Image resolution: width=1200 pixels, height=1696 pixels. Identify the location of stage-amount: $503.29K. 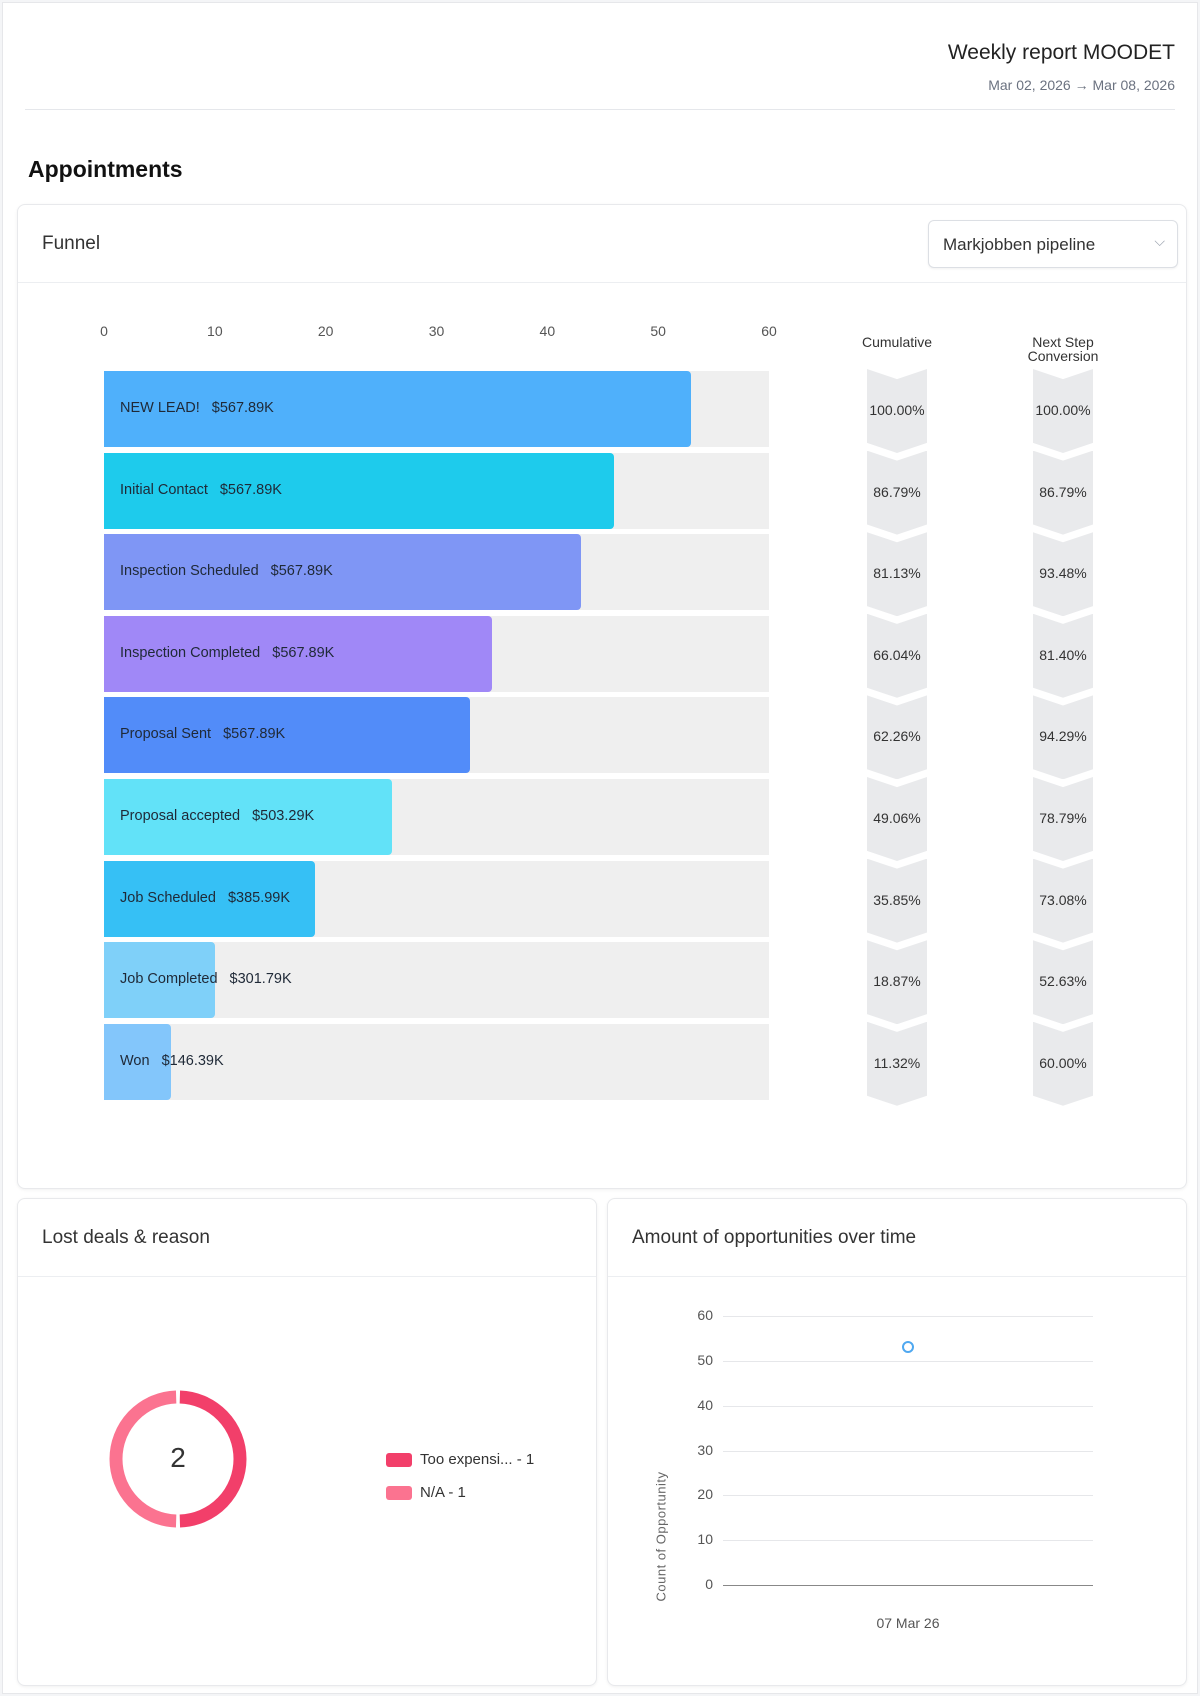
(283, 816).